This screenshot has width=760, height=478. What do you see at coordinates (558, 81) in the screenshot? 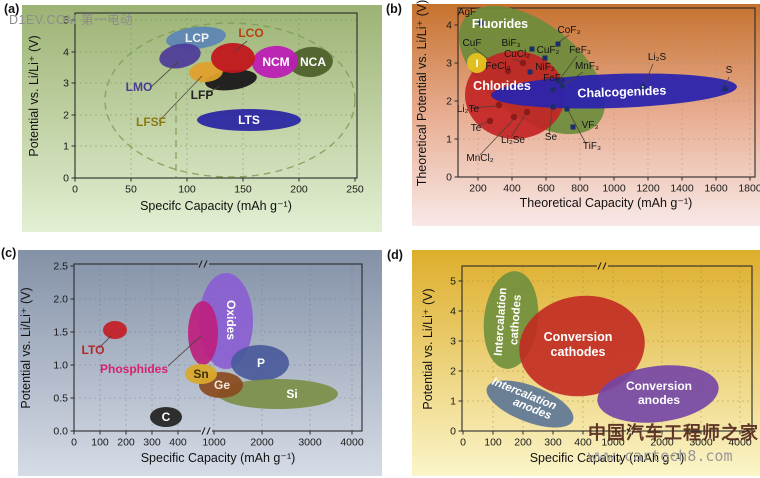
I see `point-fef3` at bounding box center [558, 81].